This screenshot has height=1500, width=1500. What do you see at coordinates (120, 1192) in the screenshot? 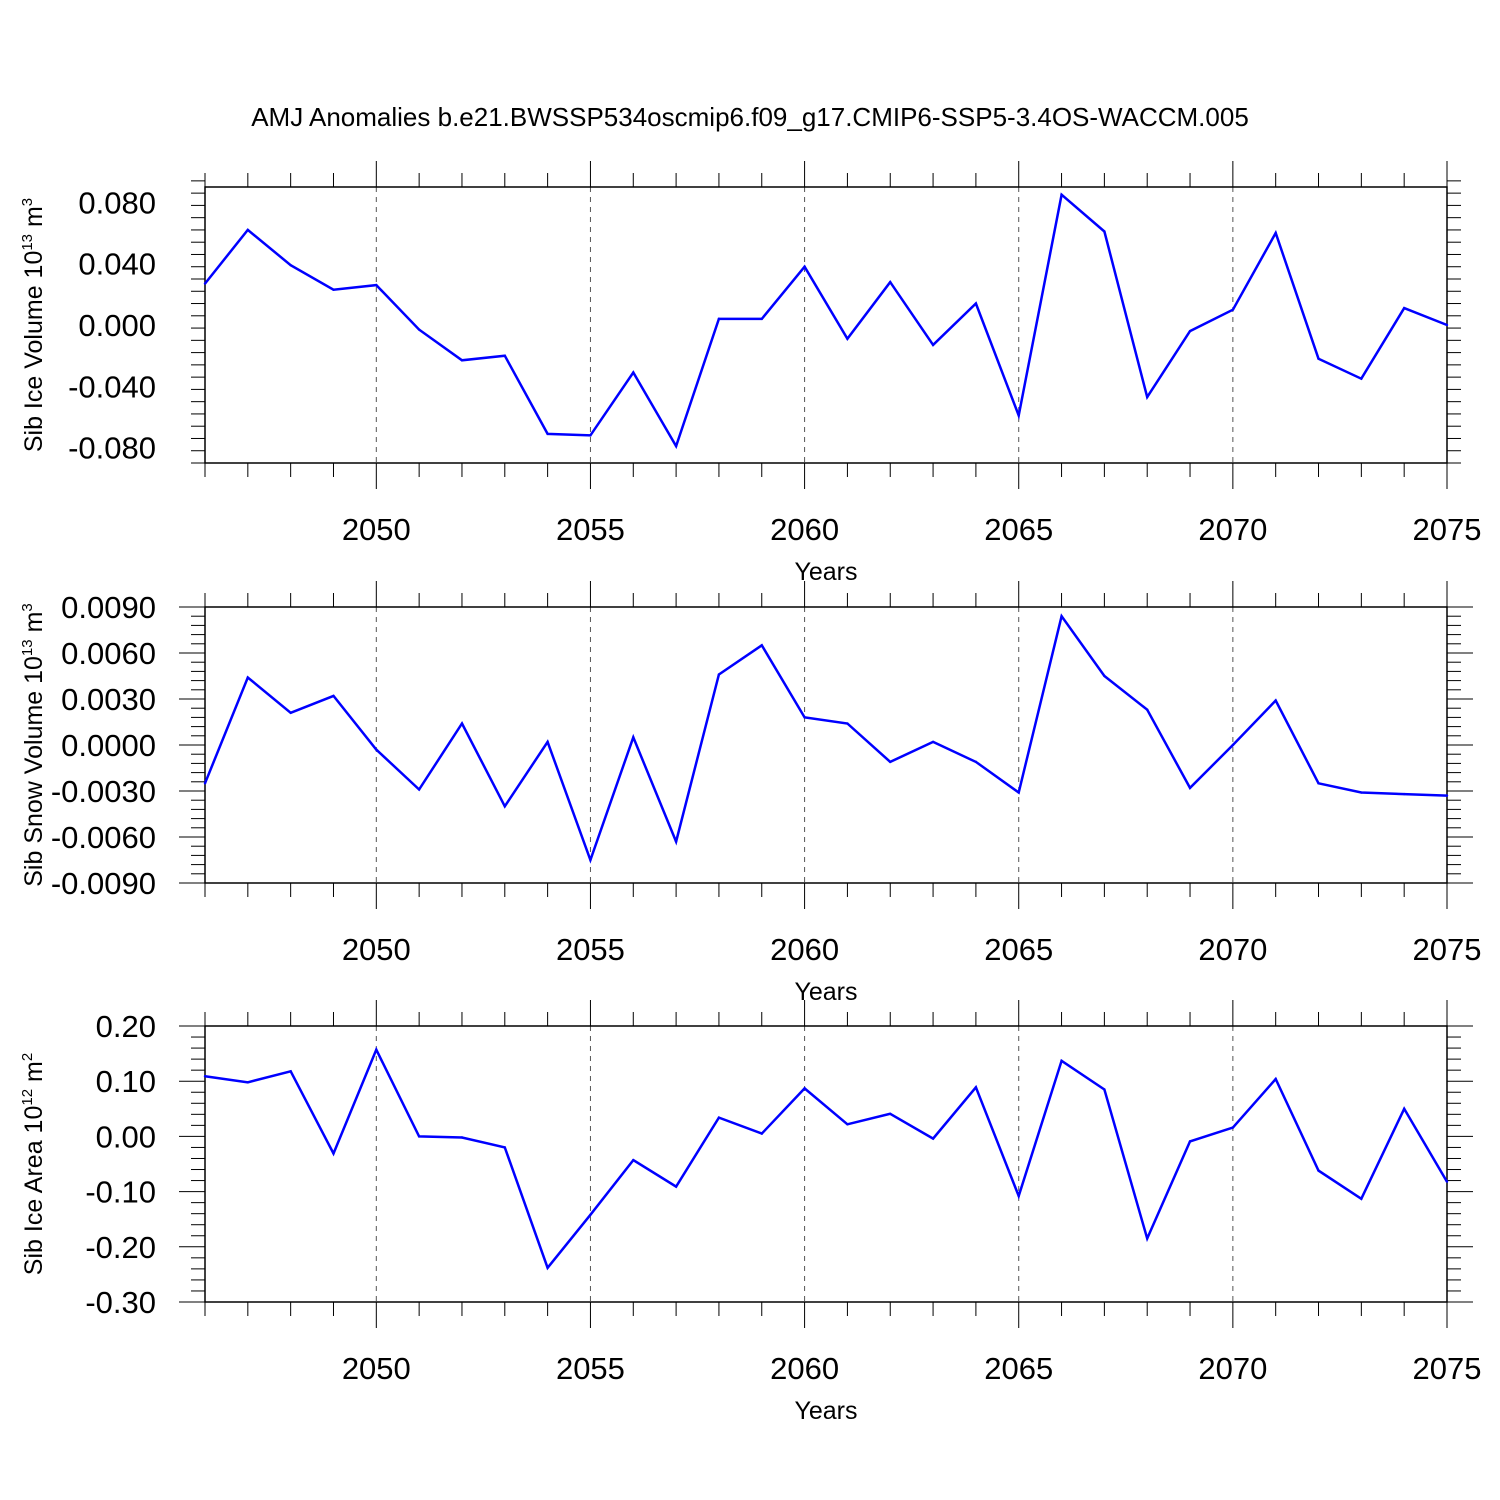
I see `y-tick-label: -0.10` at bounding box center [120, 1192].